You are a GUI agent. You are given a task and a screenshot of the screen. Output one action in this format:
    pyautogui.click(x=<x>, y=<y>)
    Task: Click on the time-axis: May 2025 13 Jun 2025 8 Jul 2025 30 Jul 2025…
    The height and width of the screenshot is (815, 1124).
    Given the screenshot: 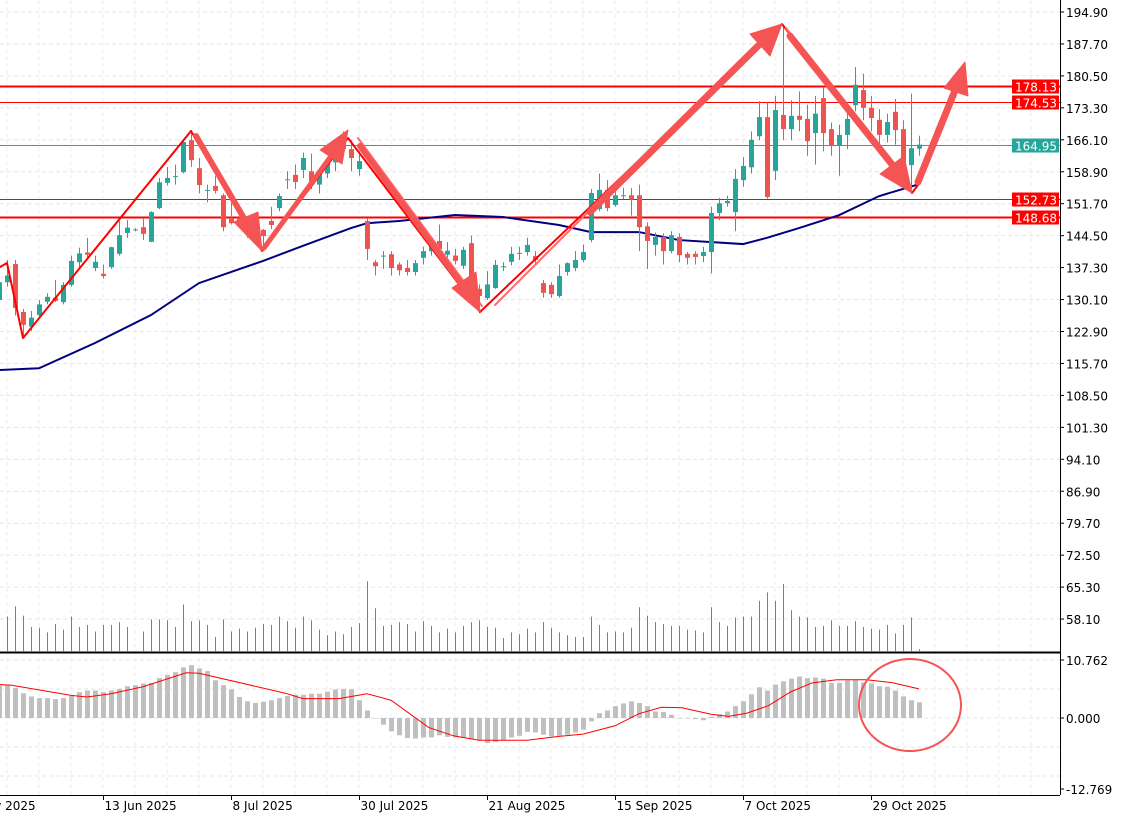 What is the action you would take?
    pyautogui.click(x=473, y=804)
    